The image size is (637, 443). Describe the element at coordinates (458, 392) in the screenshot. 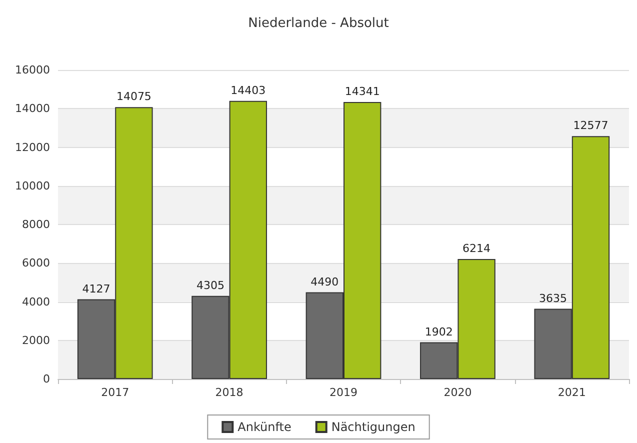

I see `x-tick-label: 2020` at that location.